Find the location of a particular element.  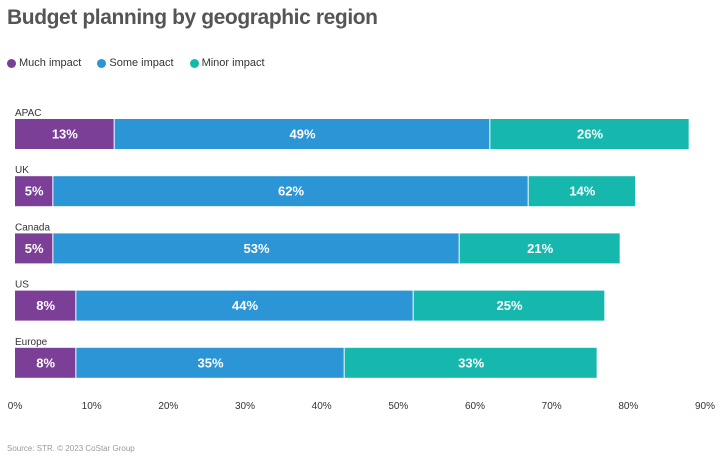

legend: Much impact Some impact Minor impact is located at coordinates (136, 63).